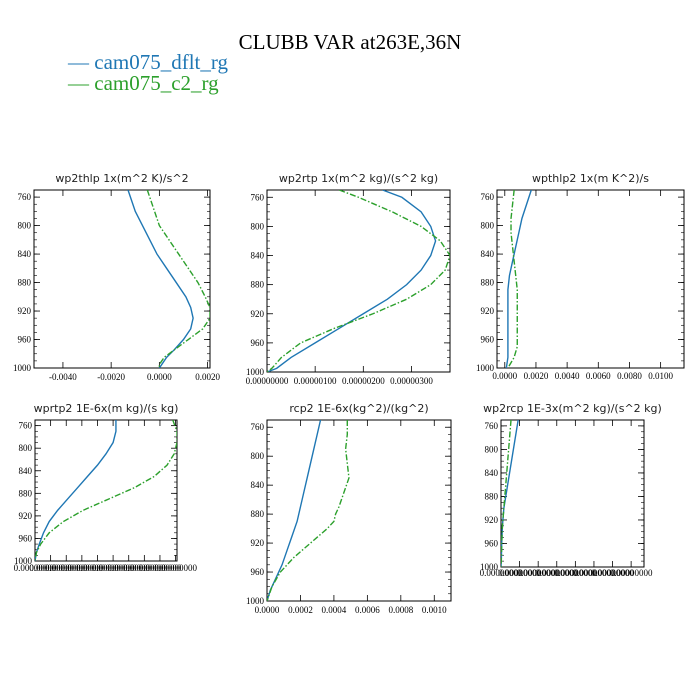 The height and width of the screenshot is (700, 700). What do you see at coordinates (352, 281) in the screenshot?
I see `series-line-dflt-wp2rtp` at bounding box center [352, 281].